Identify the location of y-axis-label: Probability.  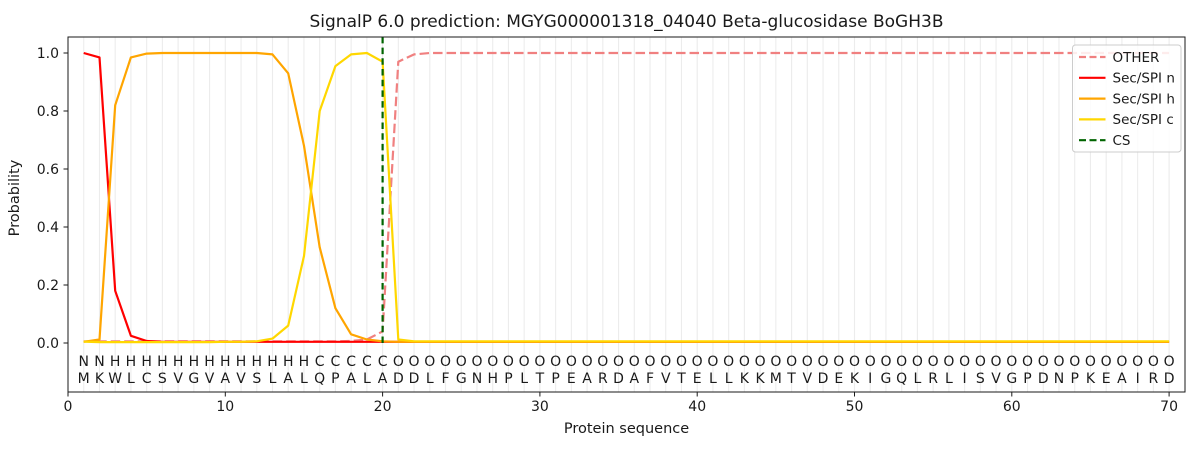
(15, 197).